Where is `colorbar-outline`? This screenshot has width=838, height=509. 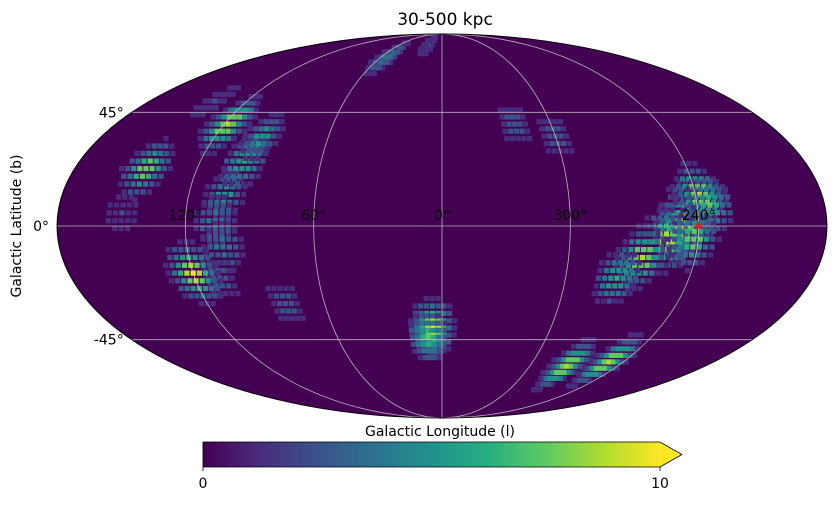
colorbar-outline is located at coordinates (442, 454).